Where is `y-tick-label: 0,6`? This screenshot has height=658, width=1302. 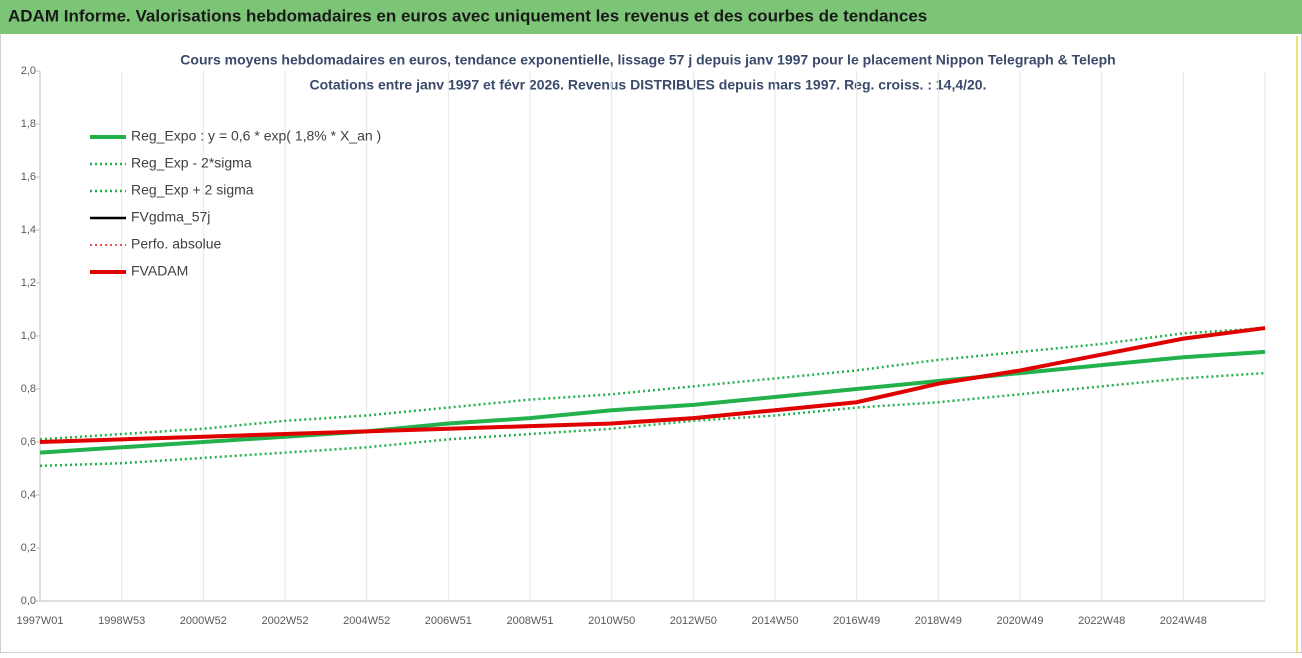
y-tick-label: 0,6 is located at coordinates (28, 442).